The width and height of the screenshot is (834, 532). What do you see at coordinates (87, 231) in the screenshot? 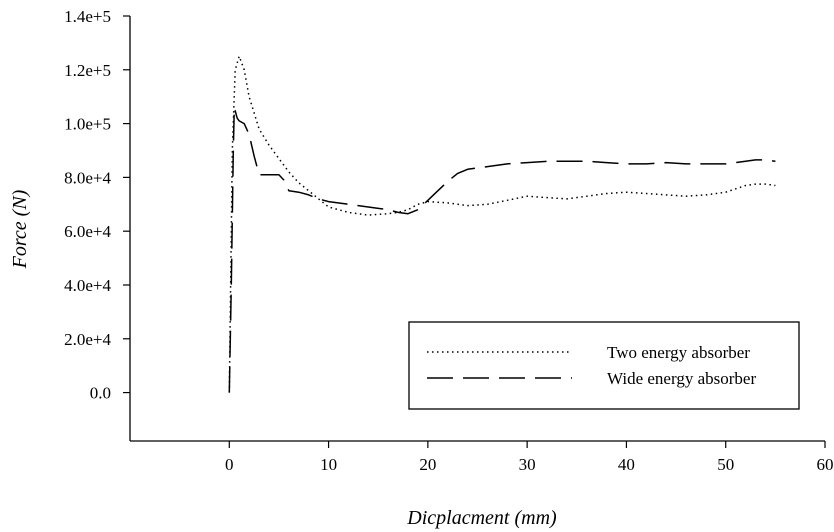
I see `y-tick-label: 6.0e+4` at bounding box center [87, 231].